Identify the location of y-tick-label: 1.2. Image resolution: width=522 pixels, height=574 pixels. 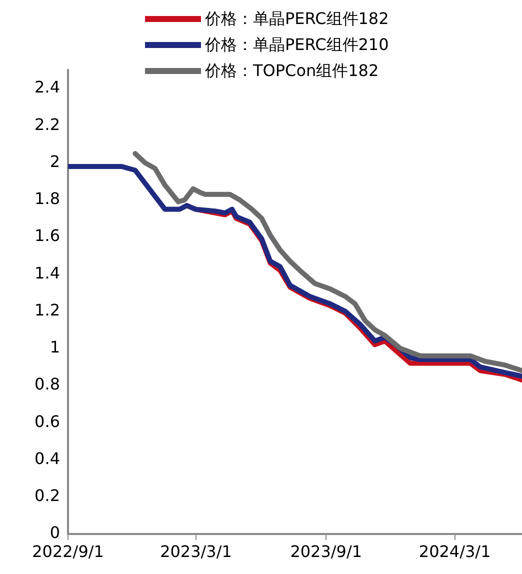
(47, 310).